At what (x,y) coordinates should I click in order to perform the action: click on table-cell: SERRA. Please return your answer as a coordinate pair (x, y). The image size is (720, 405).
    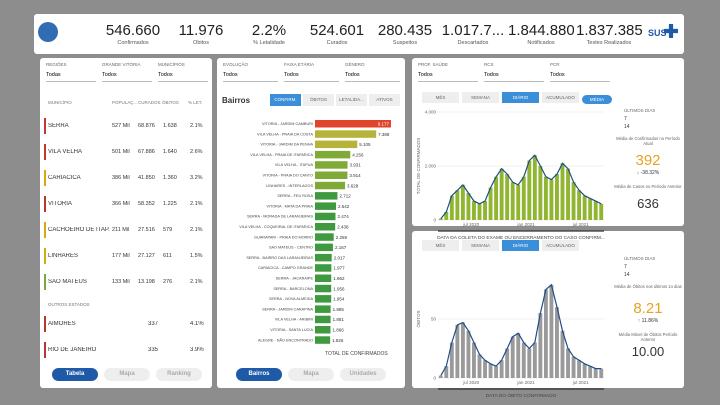
    Looking at the image, I should click on (58, 126).